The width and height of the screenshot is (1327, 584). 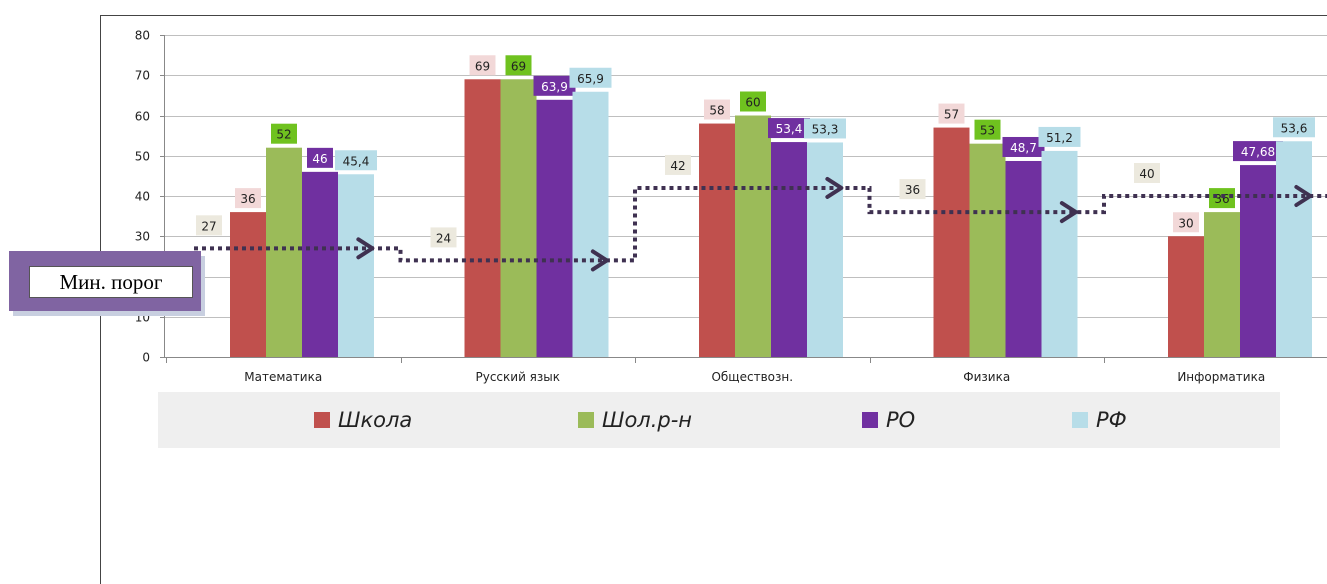 I want to click on y-tick-label: 0, so click(x=146, y=358).